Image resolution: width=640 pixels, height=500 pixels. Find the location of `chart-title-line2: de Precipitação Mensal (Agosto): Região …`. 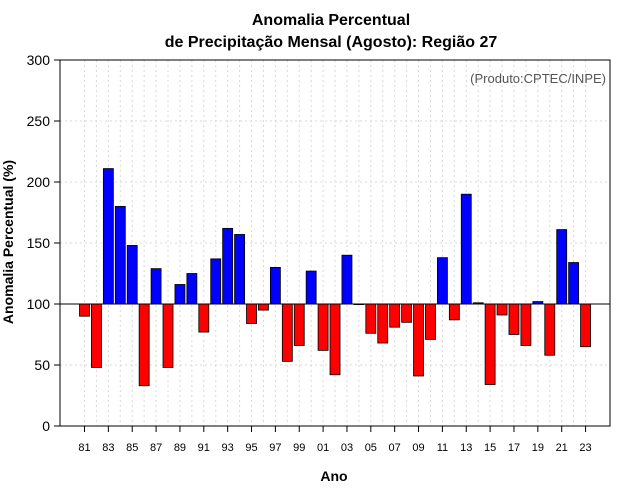

chart-title-line2: de Precipitação Mensal (Agosto): Região … is located at coordinates (331, 42).